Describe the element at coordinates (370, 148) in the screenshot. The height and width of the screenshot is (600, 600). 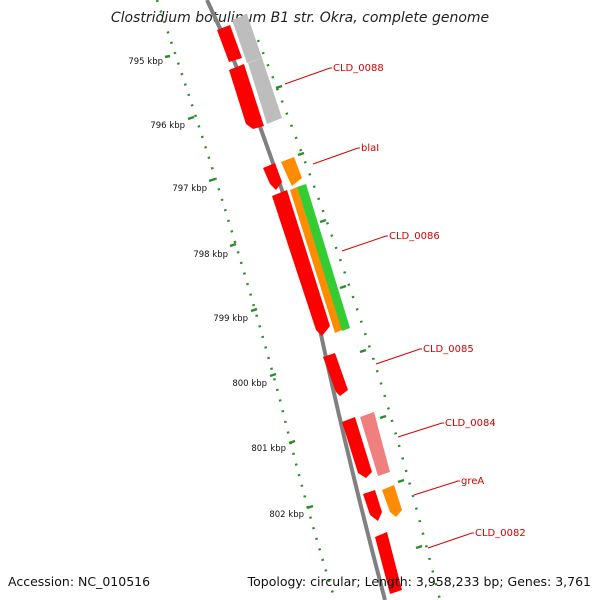
I see `gene-label-blai: blaI` at that location.